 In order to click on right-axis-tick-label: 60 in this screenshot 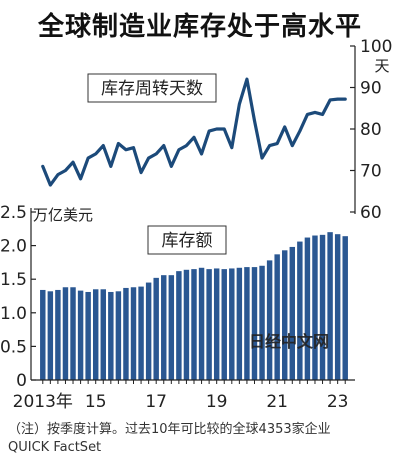, I will do `click(371, 213)`.